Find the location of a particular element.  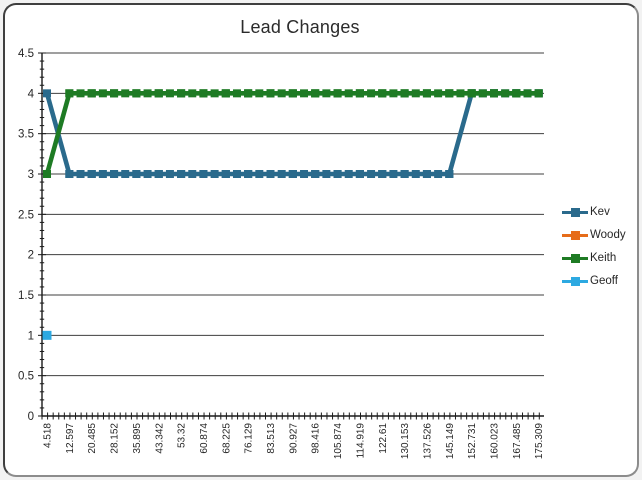

svg-text: 43.342 is located at coordinates (159, 438).